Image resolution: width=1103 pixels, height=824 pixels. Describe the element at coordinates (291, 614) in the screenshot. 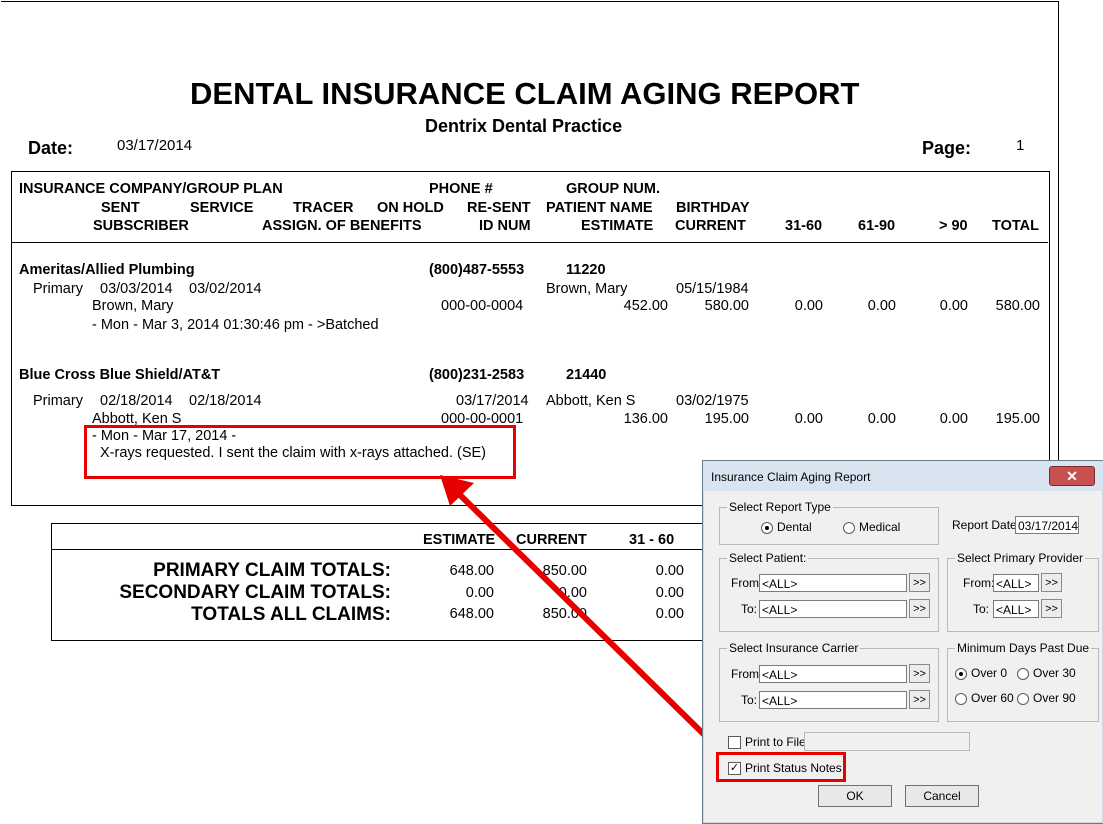

I see `all-totals-label: TOTALS ALL CLAIMS:` at that location.